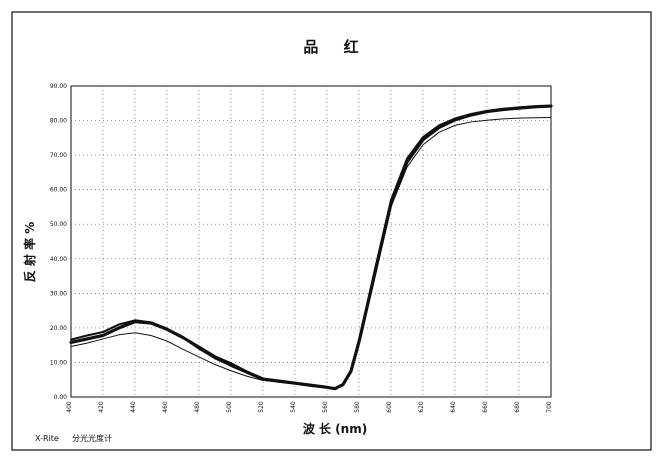 The height and width of the screenshot is (467, 663). What do you see at coordinates (335, 428) in the screenshot?
I see `x-axis-label: 波 长 (nm)` at bounding box center [335, 428].